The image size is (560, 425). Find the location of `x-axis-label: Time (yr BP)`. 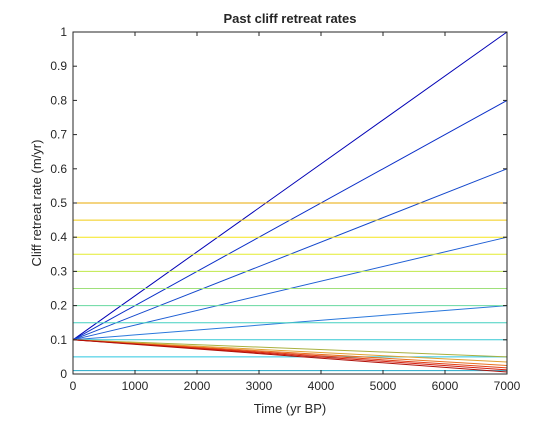

x-axis-label: Time (yr BP) is located at coordinates (290, 408).